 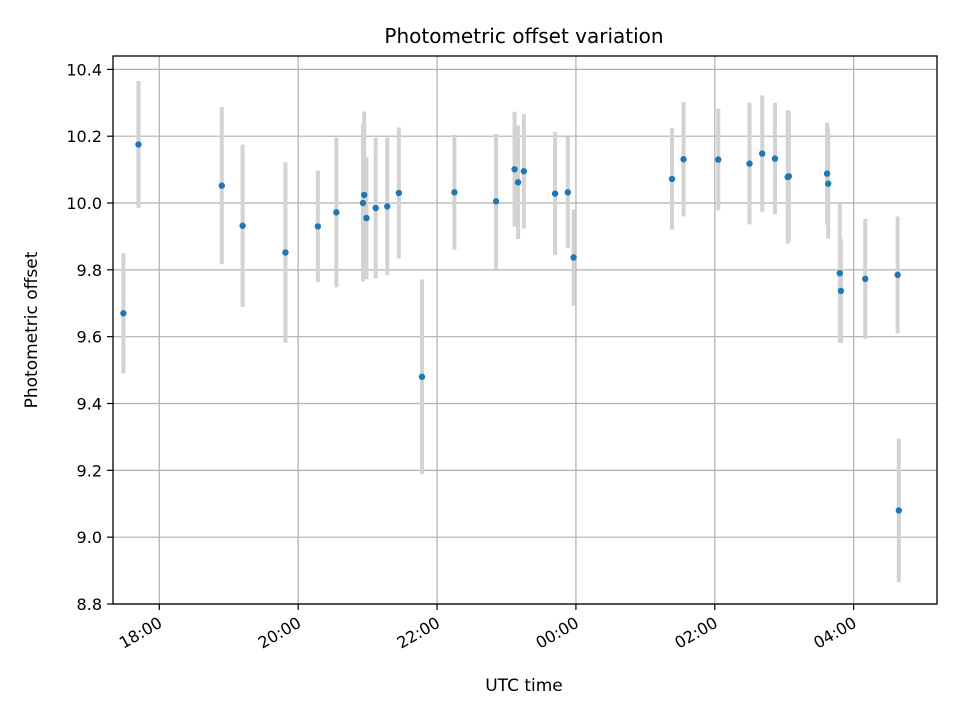 I want to click on y-tick-label: 8.8, so click(x=89, y=604).